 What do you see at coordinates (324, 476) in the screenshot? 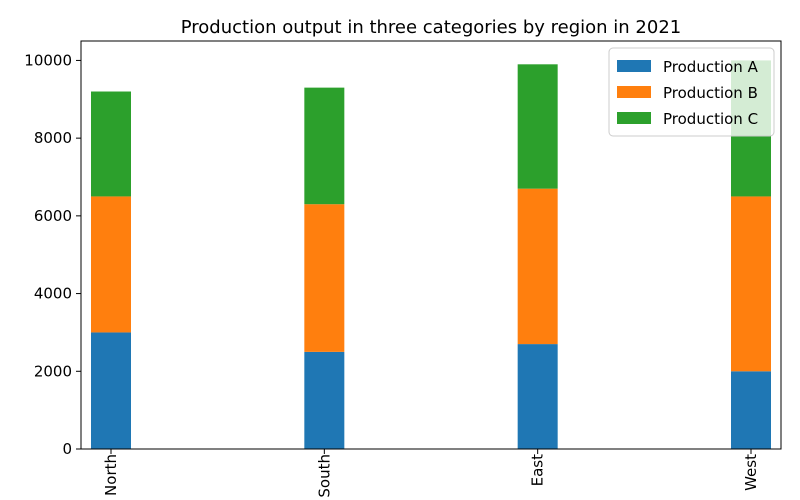
I see `x-tick-label-south: South` at bounding box center [324, 476].